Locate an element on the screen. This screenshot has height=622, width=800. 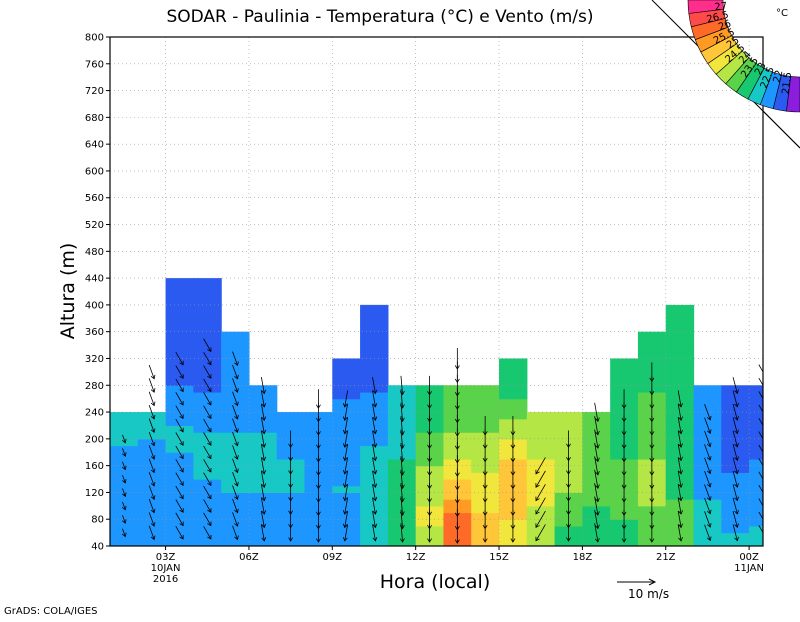
wind-reference-label: 10 m/s is located at coordinates (648, 594).